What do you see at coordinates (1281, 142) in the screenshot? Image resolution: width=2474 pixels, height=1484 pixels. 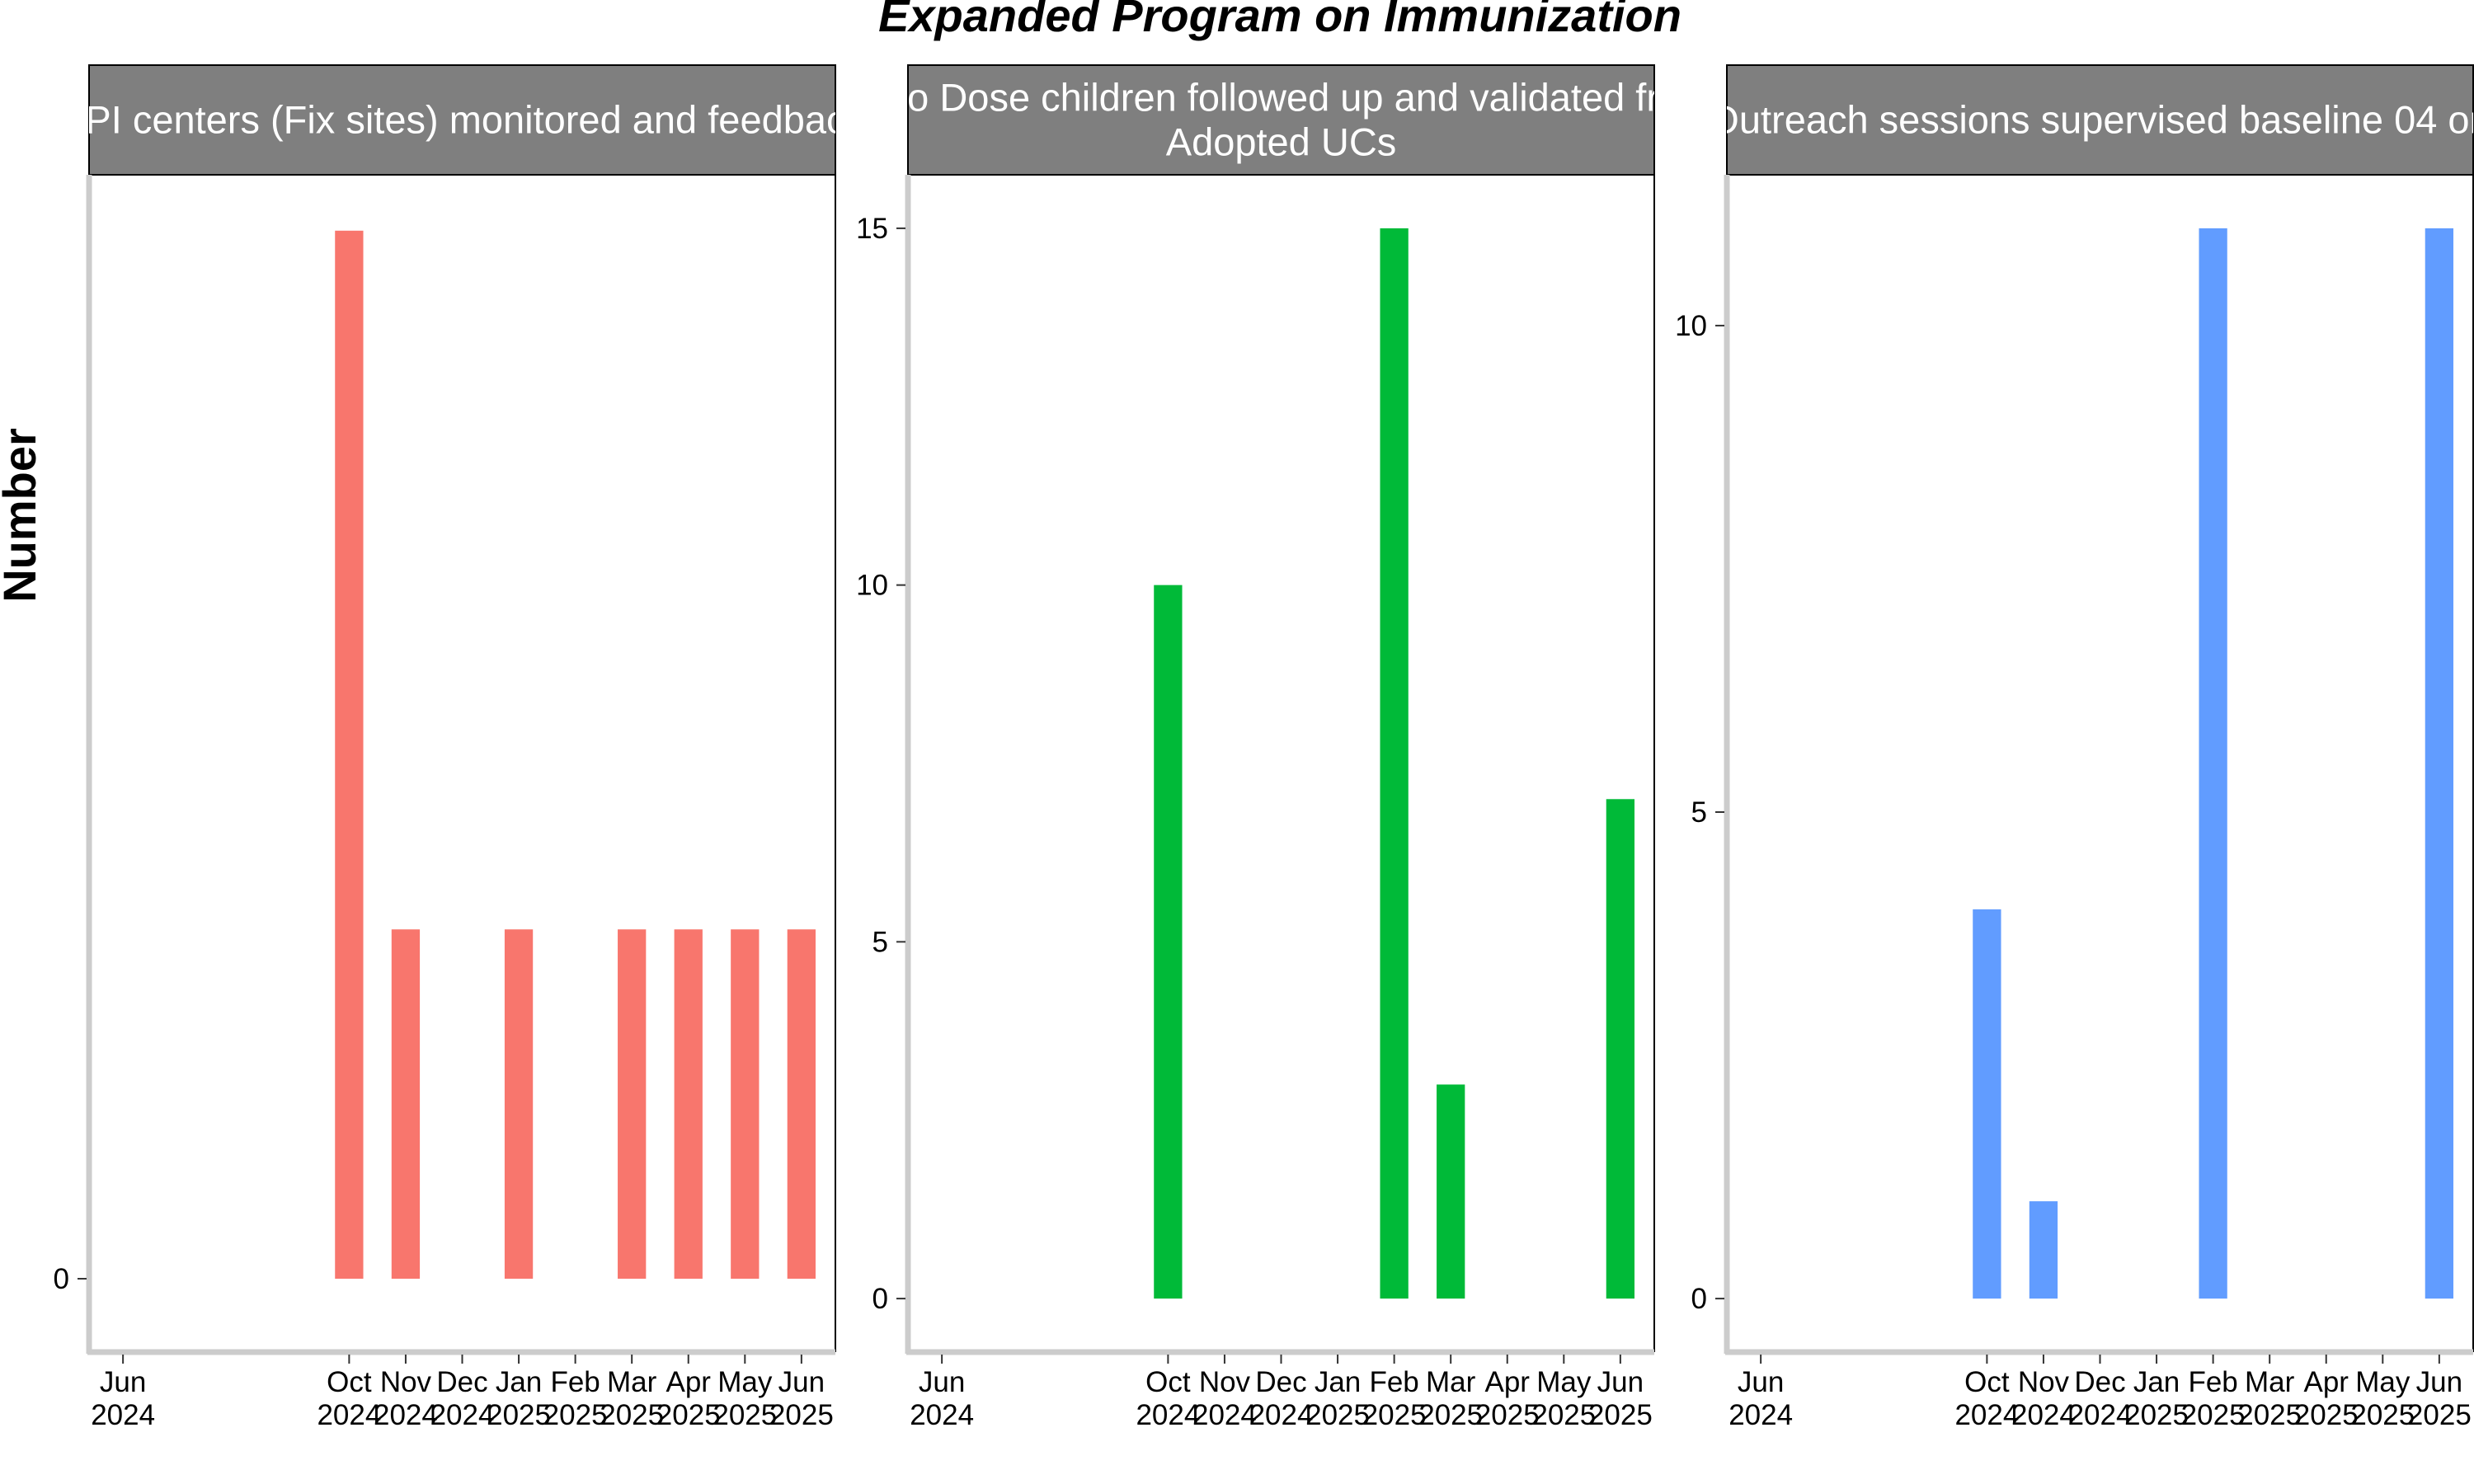 I see `facet-strip-label: Adopted UCs` at bounding box center [1281, 142].